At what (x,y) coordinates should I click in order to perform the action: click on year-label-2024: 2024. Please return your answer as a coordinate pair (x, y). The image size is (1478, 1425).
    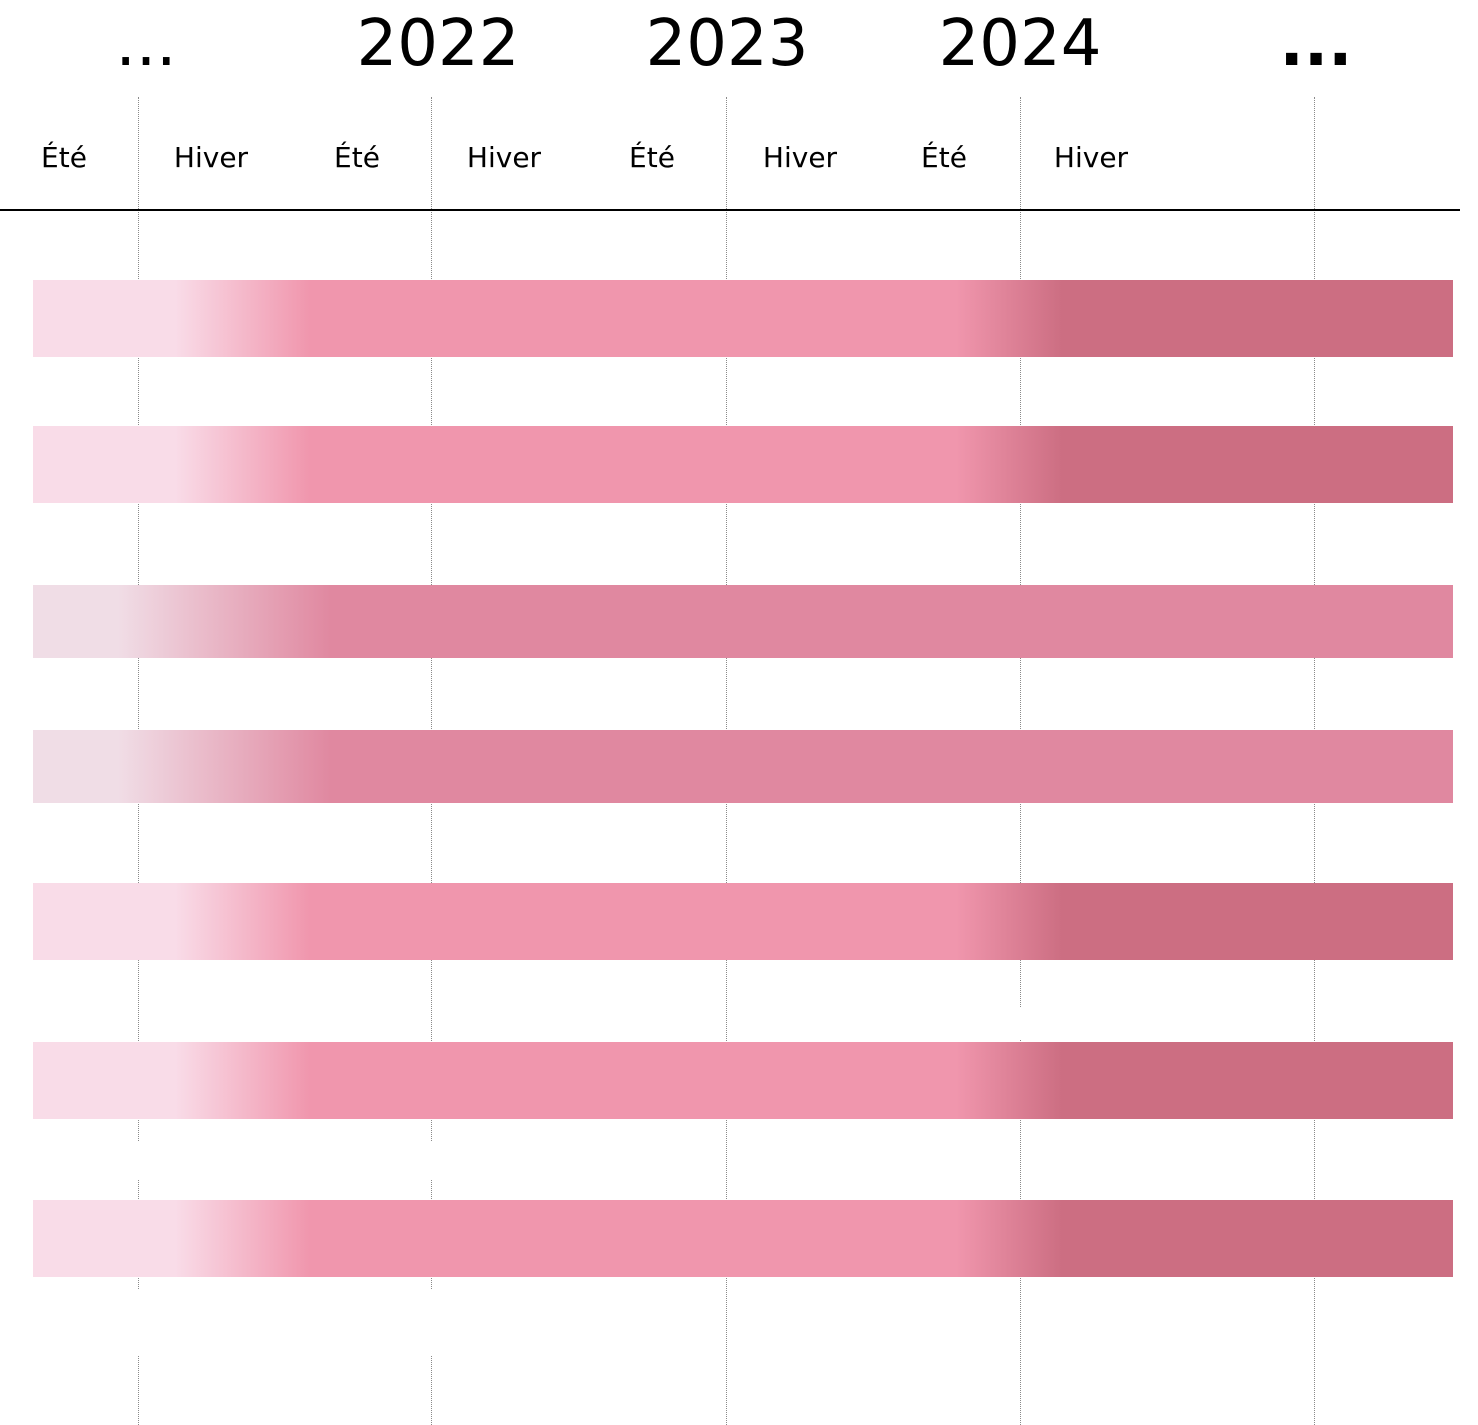
    Looking at the image, I should click on (1020, 44).